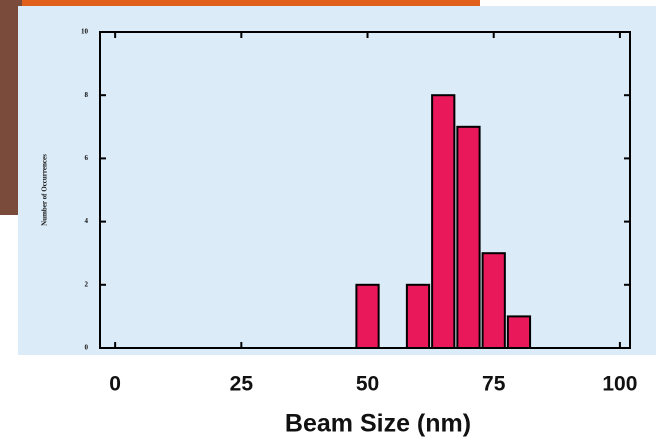  Describe the element at coordinates (87, 95) in the screenshot. I see `y-tick-label: 8` at that location.